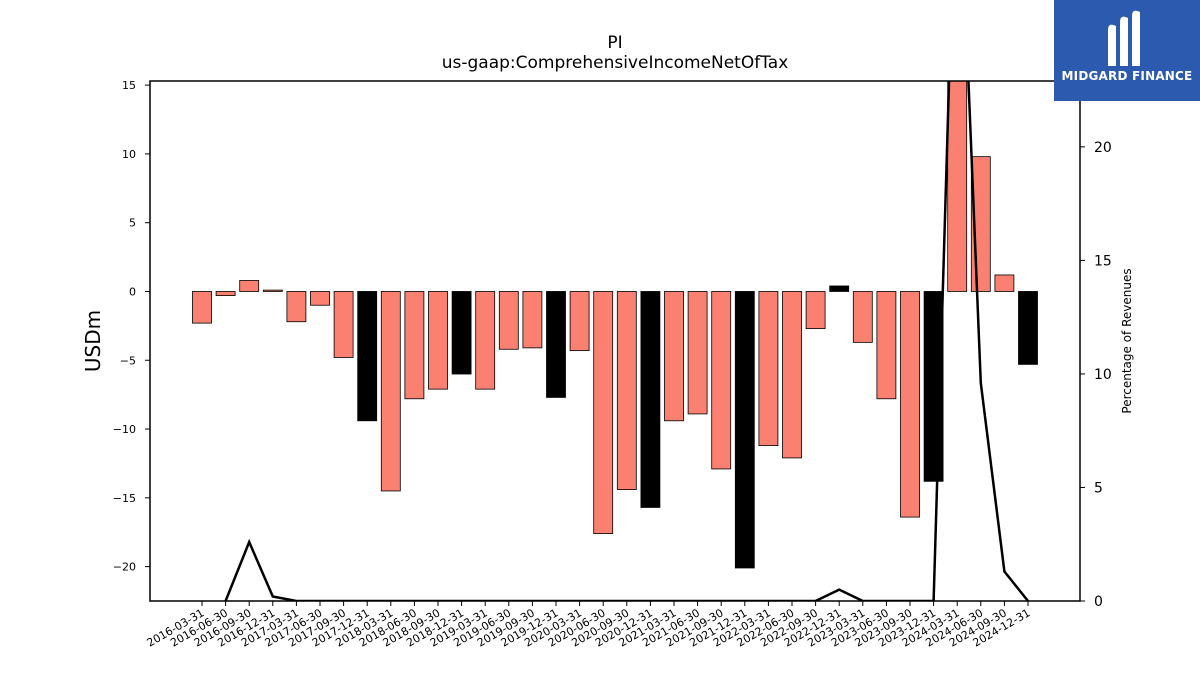  Describe the element at coordinates (614, 43) in the screenshot. I see `chart-title: PI` at that location.